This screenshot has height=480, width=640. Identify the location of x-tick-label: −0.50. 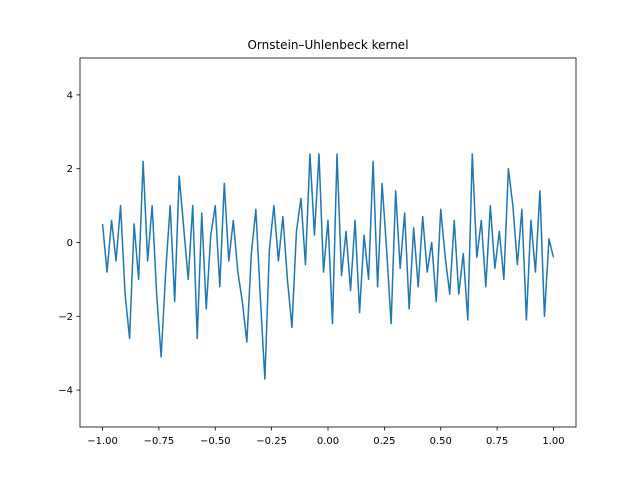
(215, 441).